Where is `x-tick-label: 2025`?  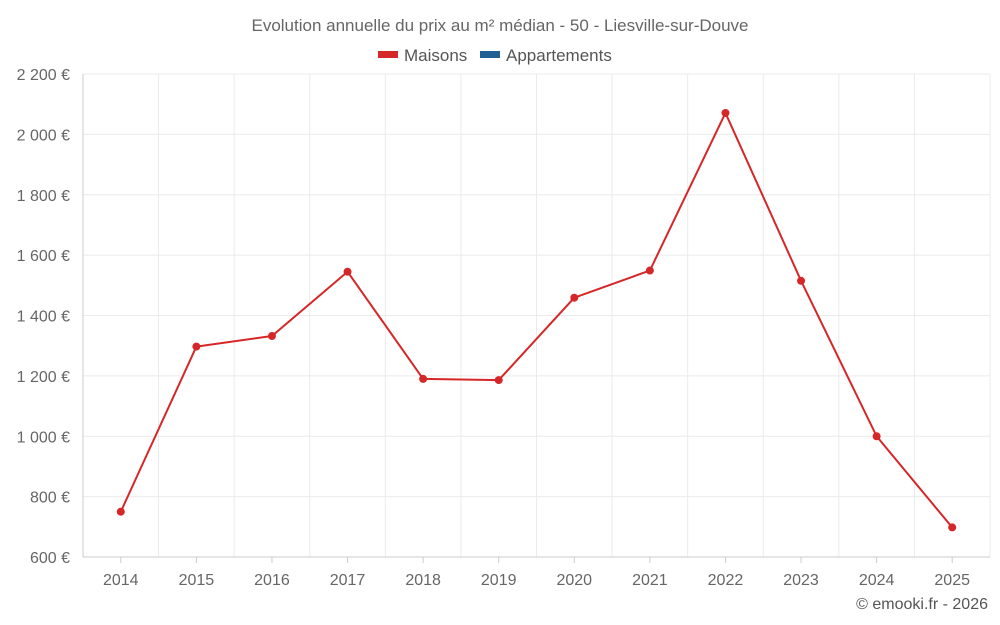
x-tick-label: 2025 is located at coordinates (952, 580).